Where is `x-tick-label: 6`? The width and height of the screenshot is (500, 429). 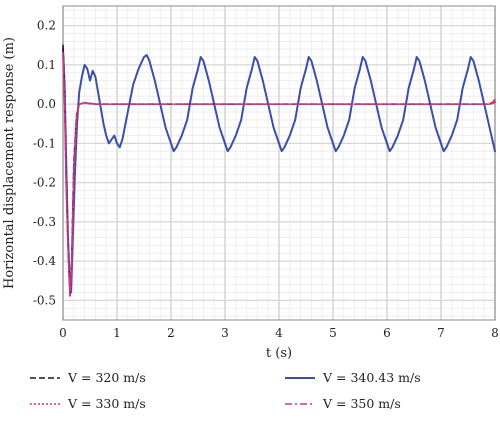 x-tick-label: 6 is located at coordinates (387, 333).